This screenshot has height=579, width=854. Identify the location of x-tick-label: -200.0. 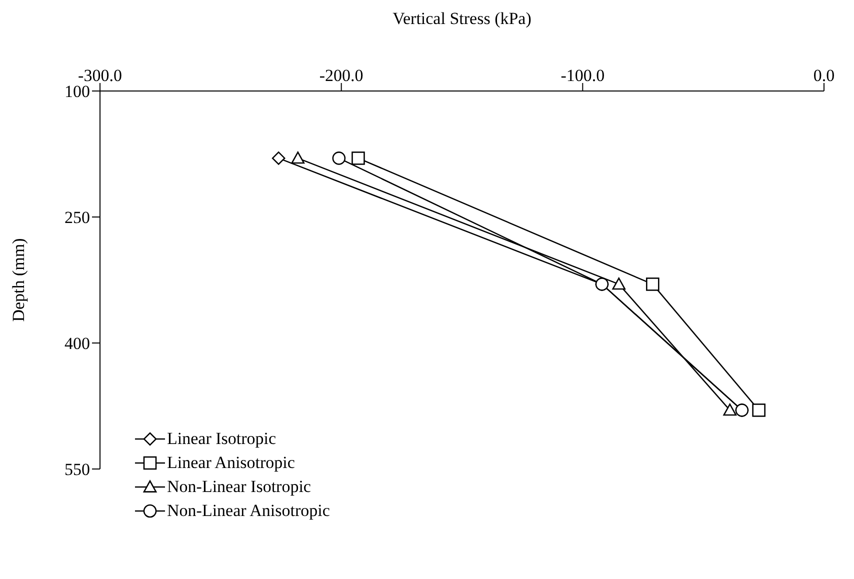
(341, 75).